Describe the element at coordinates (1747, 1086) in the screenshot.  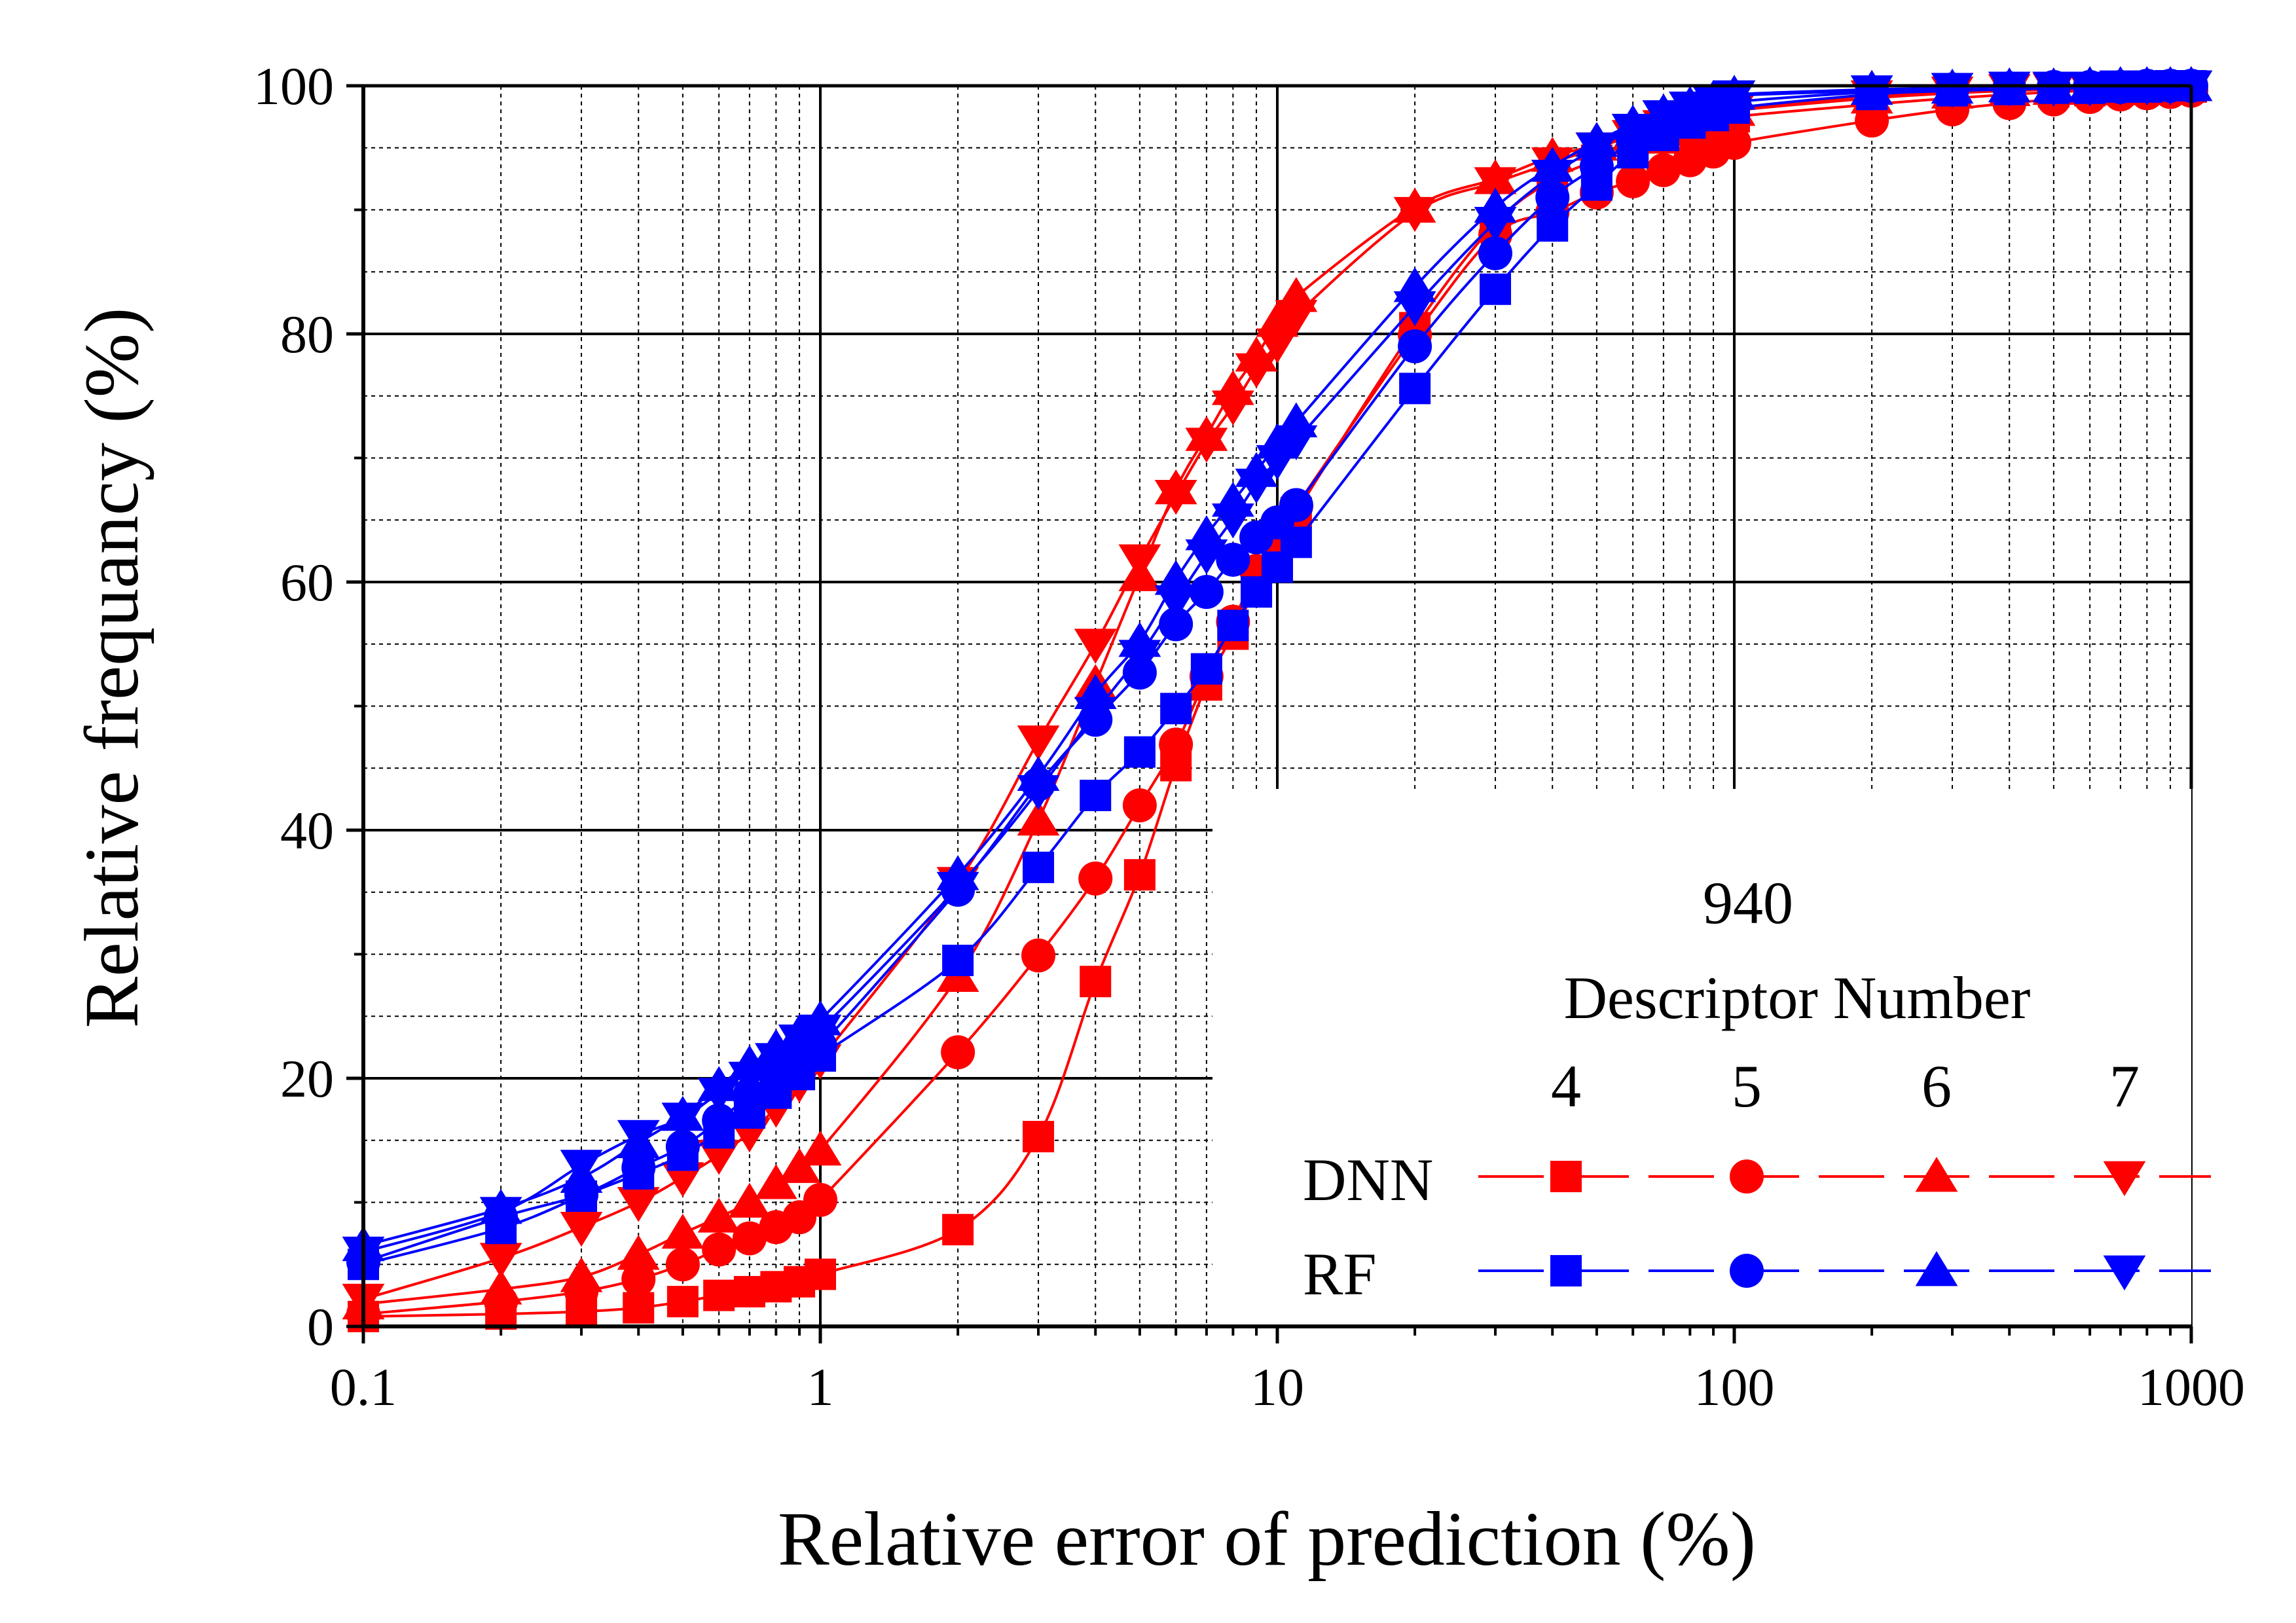
I see `legend-column-5: 5` at that location.